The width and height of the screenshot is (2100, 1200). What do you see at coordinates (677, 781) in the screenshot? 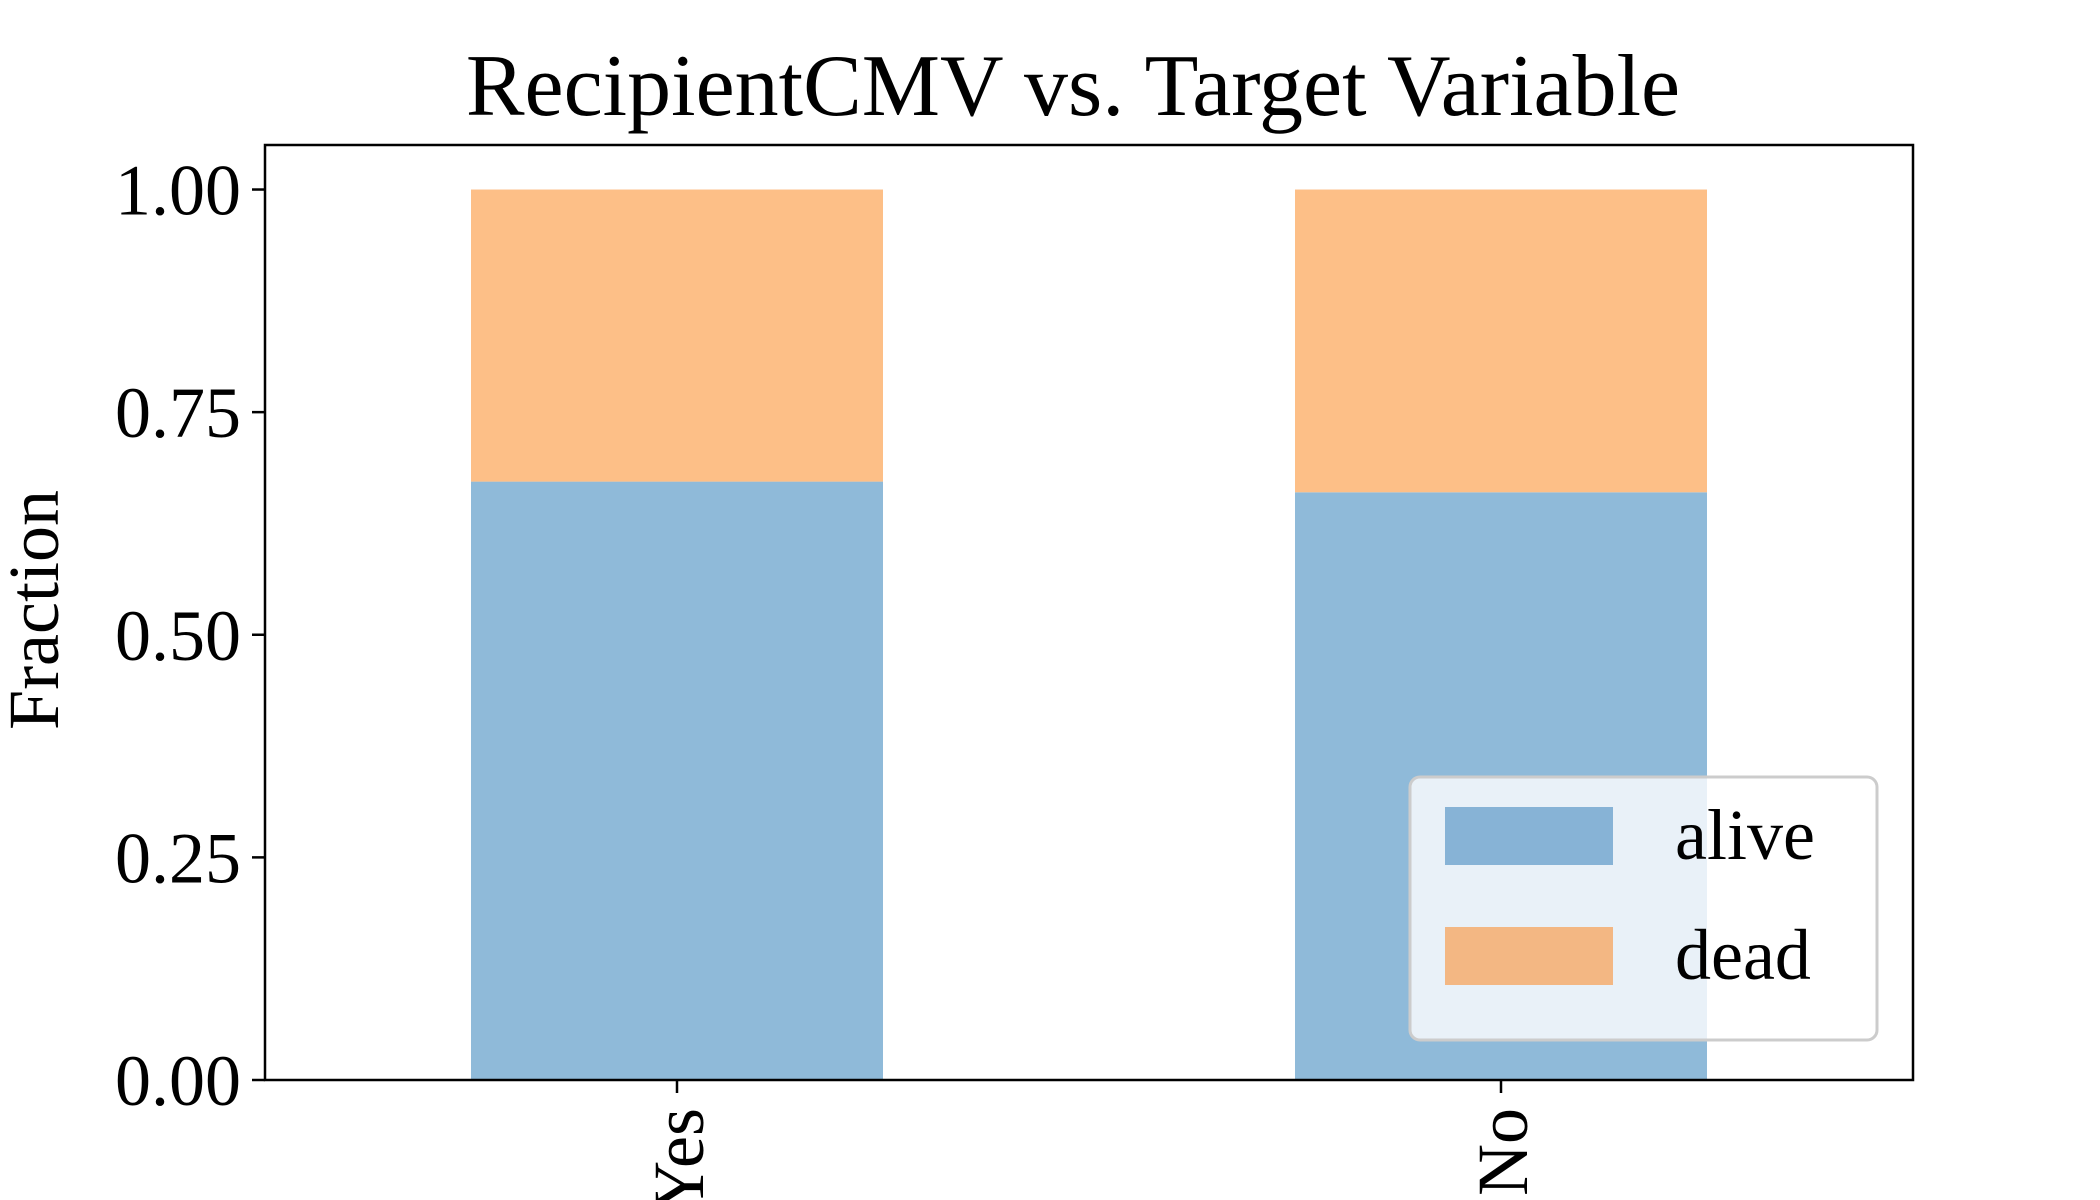
I see `bar-alive-yes` at bounding box center [677, 781].